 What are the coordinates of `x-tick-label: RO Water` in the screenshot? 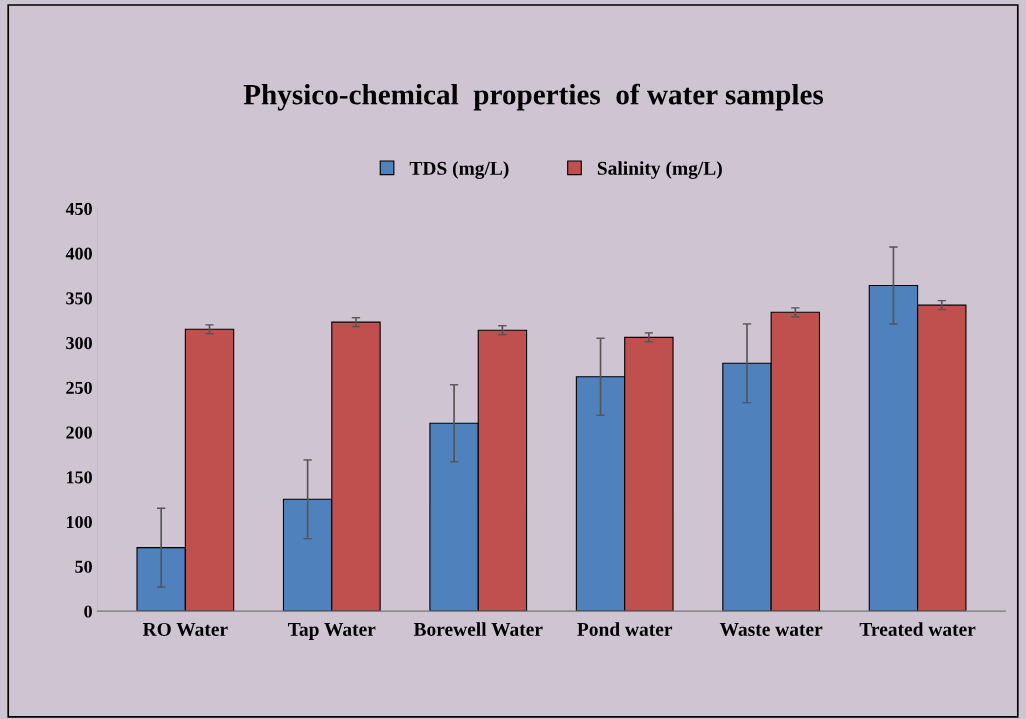 It's located at (185, 629).